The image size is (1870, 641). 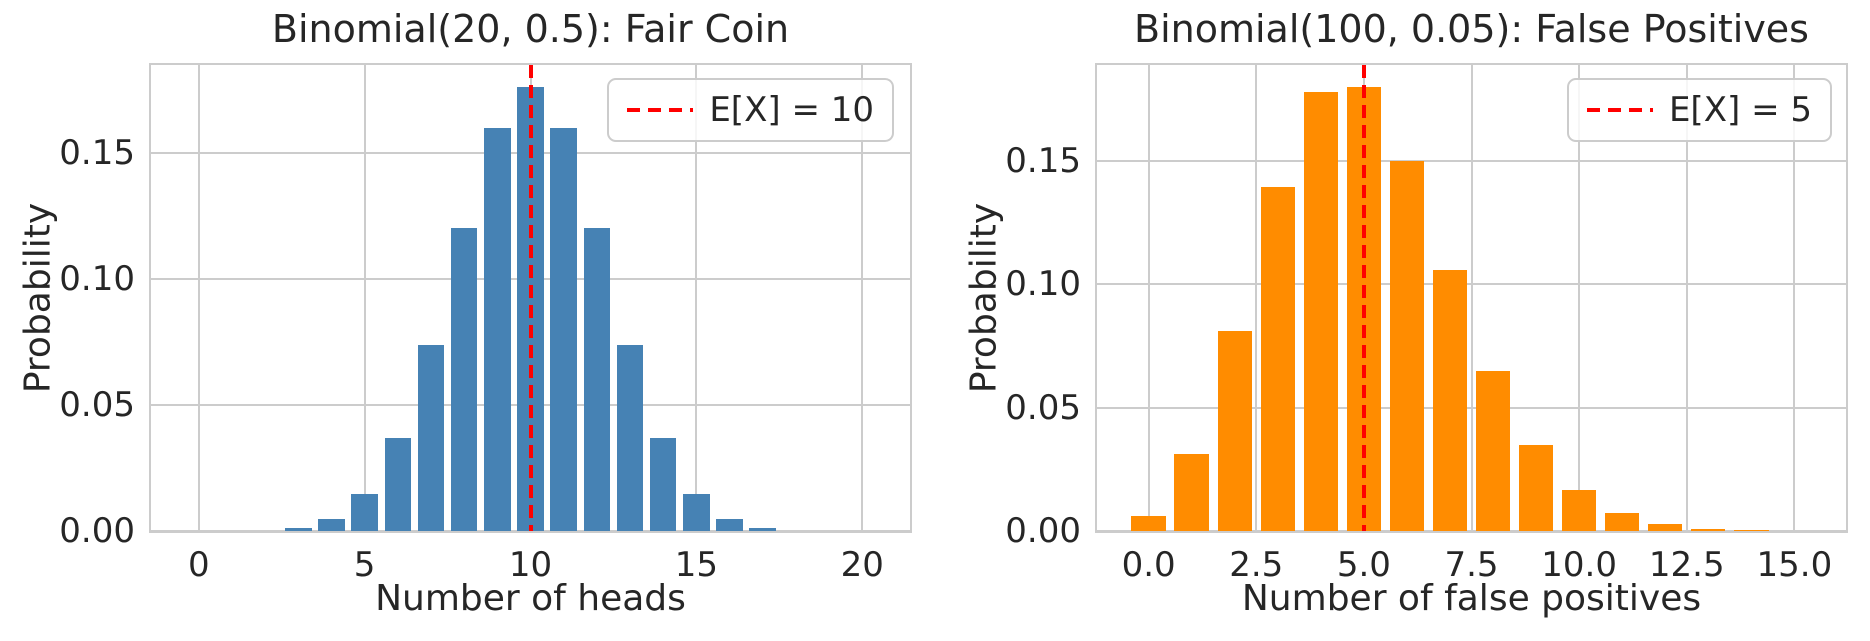 What do you see at coordinates (1471, 565) in the screenshot?
I see `x-tick-label: 7.5` at bounding box center [1471, 565].